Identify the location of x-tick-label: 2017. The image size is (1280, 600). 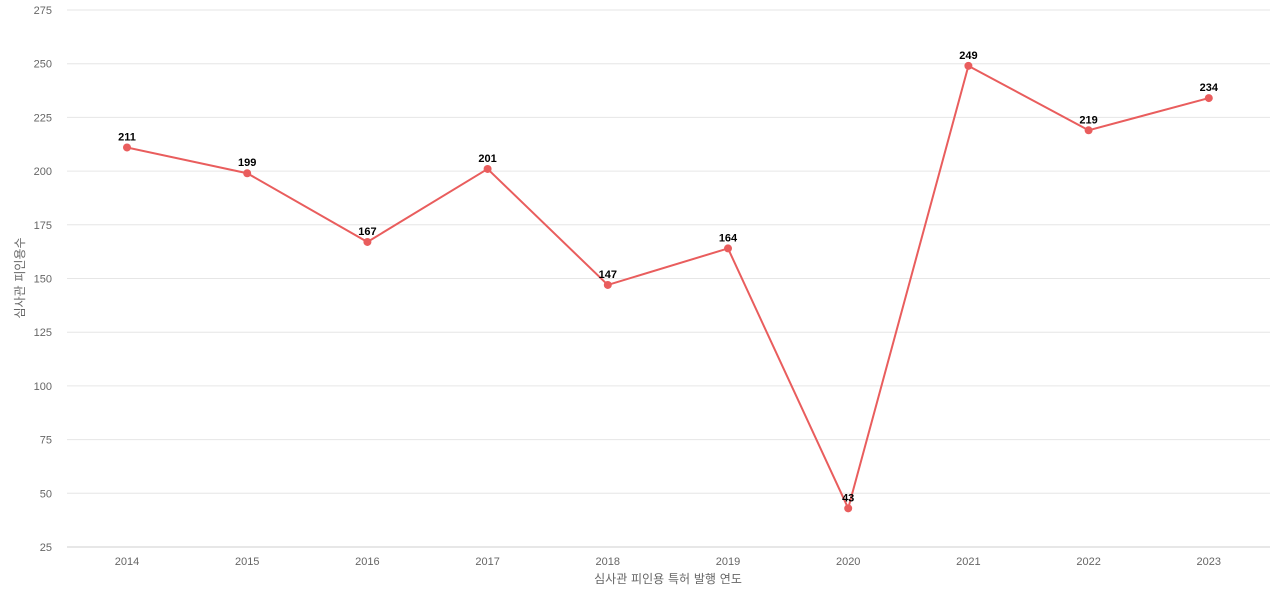
(487, 562).